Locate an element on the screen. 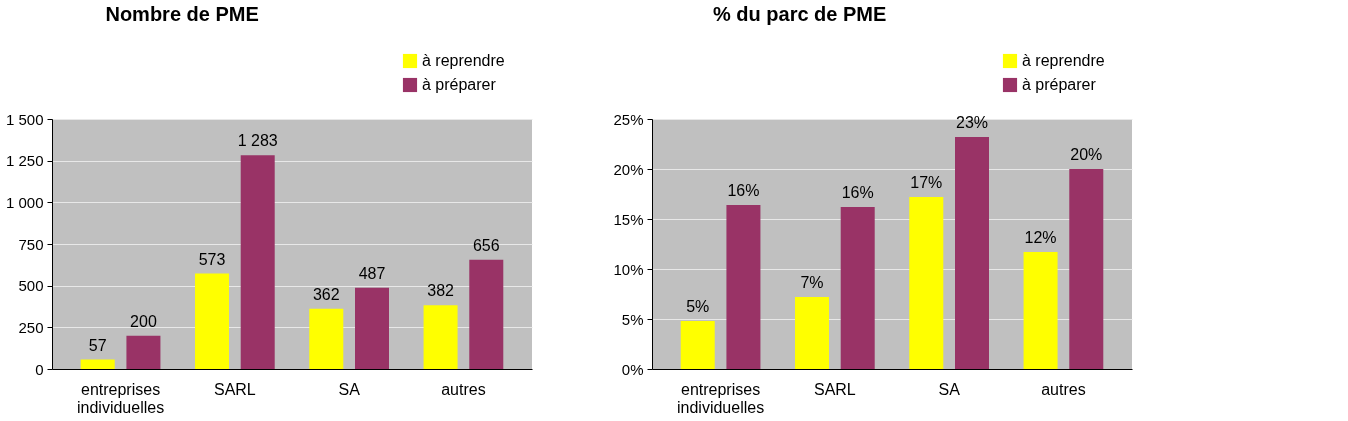 This screenshot has width=1348, height=421. data-label: 573 is located at coordinates (212, 259).